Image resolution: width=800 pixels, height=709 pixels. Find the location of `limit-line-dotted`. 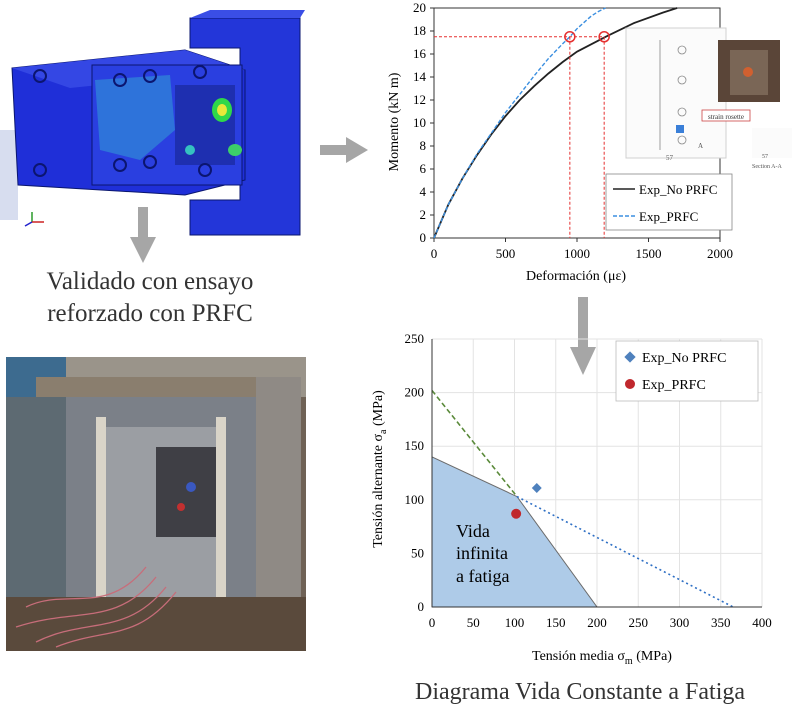

limit-line-dotted is located at coordinates (625, 551).